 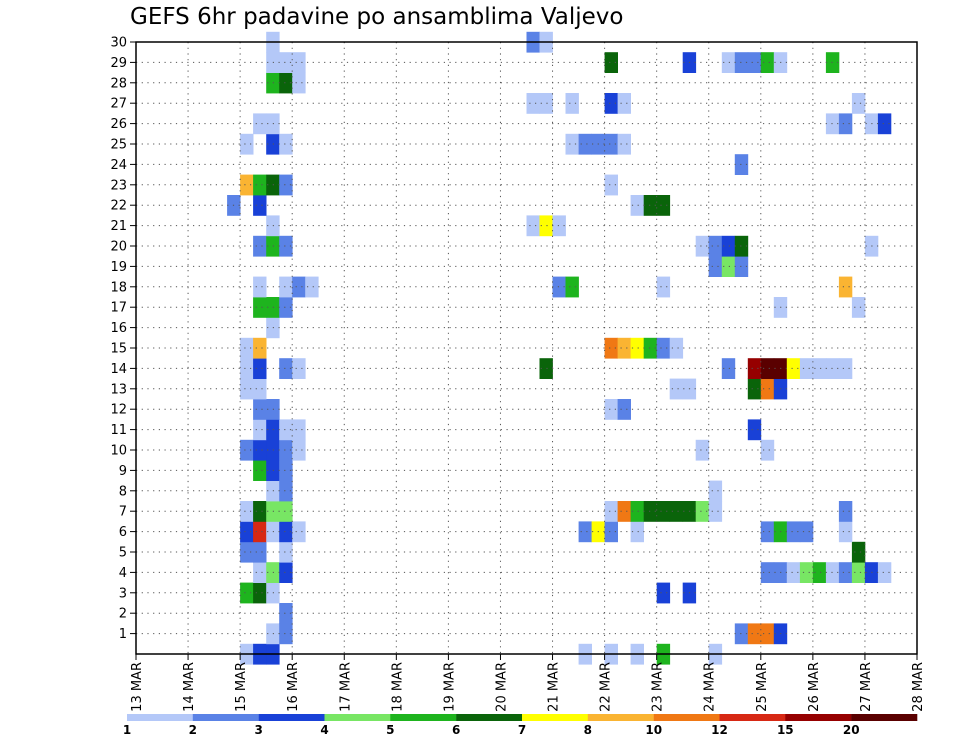 I want to click on y-tick-label: 10, so click(x=118, y=451).